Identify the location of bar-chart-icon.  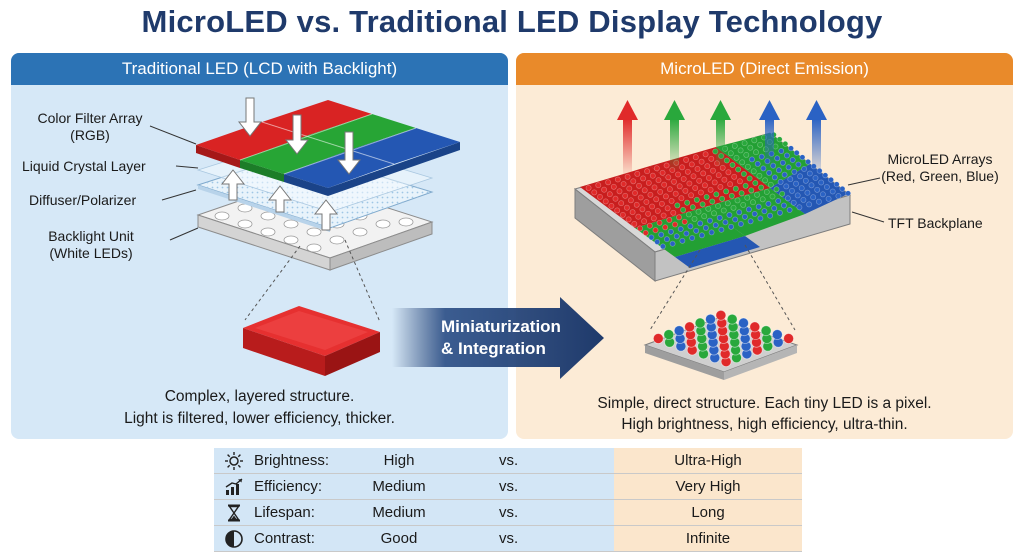
(234, 486).